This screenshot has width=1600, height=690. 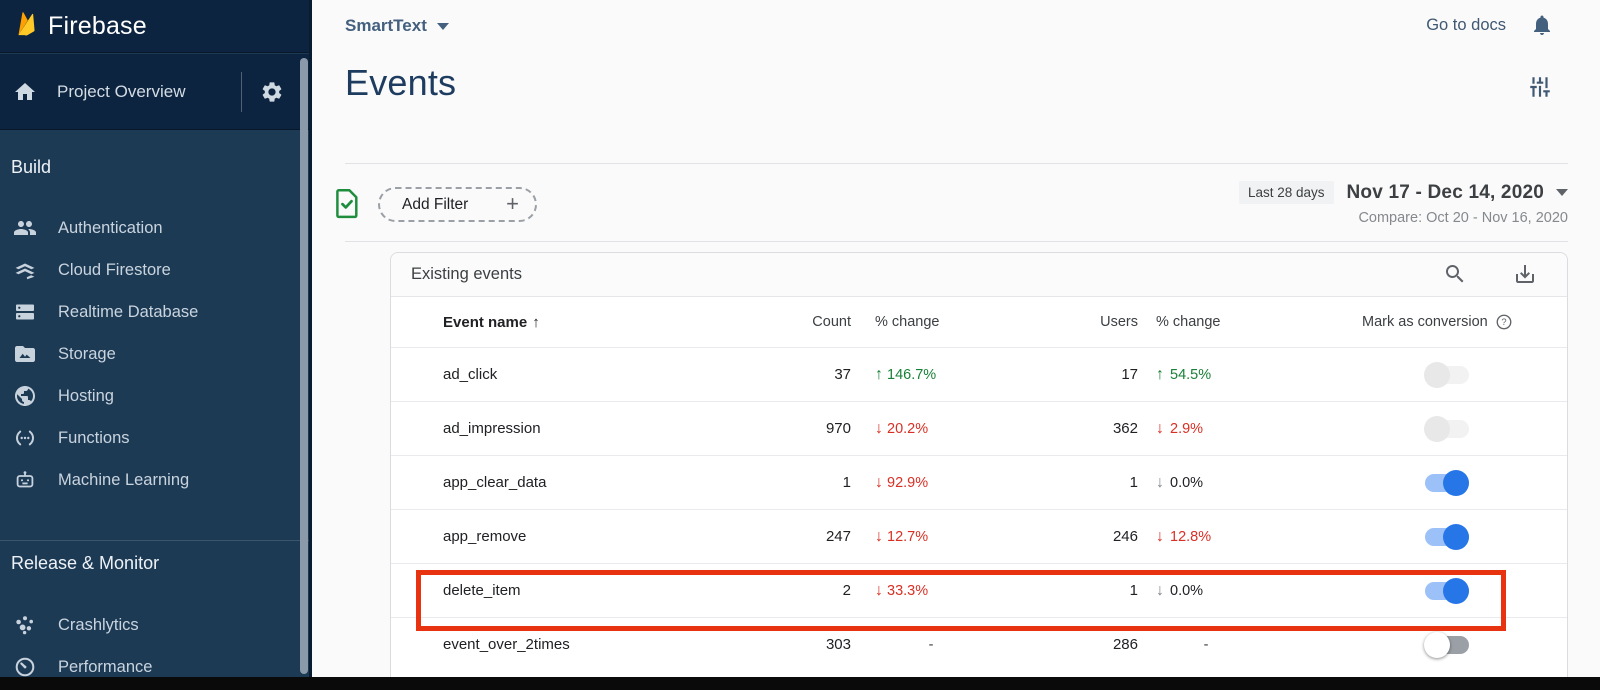 What do you see at coordinates (979, 374) in the screenshot?
I see `table-row: ad_click 37 146.7% 17 54.5%` at bounding box center [979, 374].